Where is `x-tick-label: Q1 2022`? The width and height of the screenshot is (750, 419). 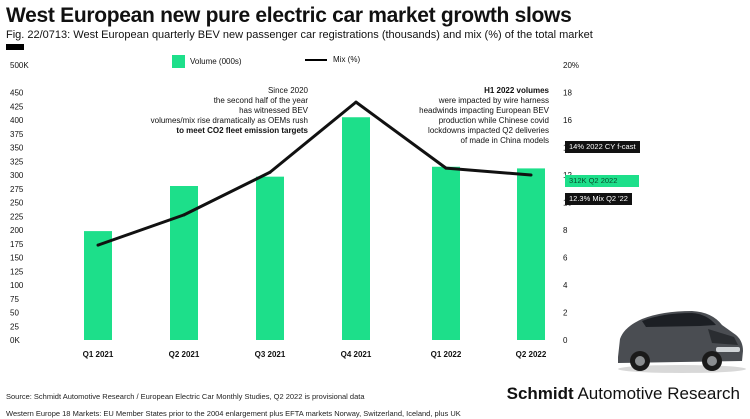
x-tick-label: Q1 2022 is located at coordinates (446, 354).